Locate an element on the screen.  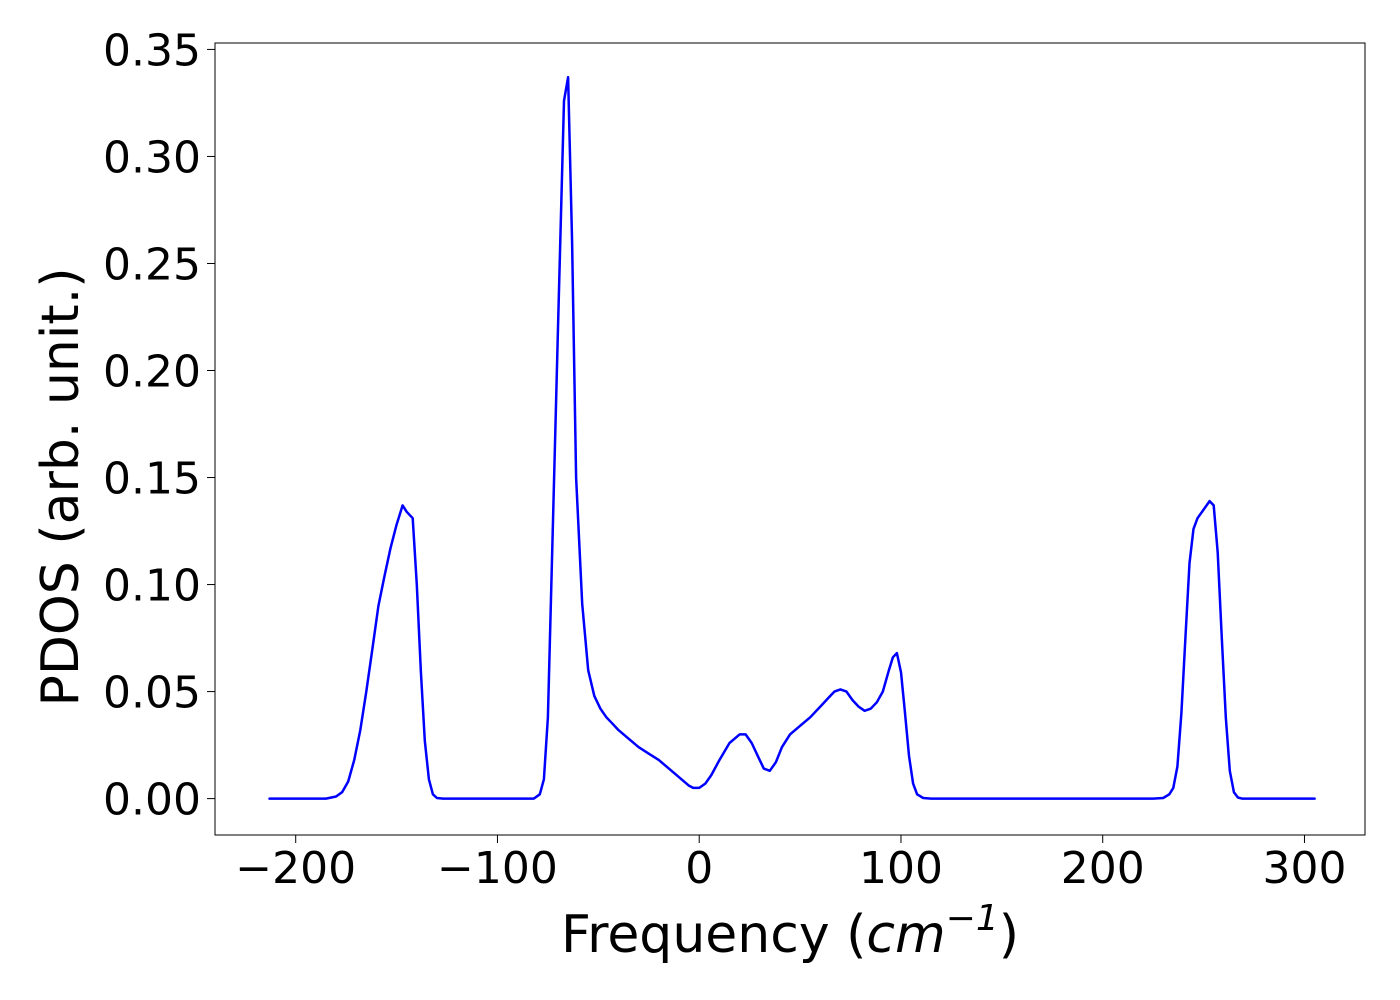
x-tick-label: 100 is located at coordinates (901, 868).